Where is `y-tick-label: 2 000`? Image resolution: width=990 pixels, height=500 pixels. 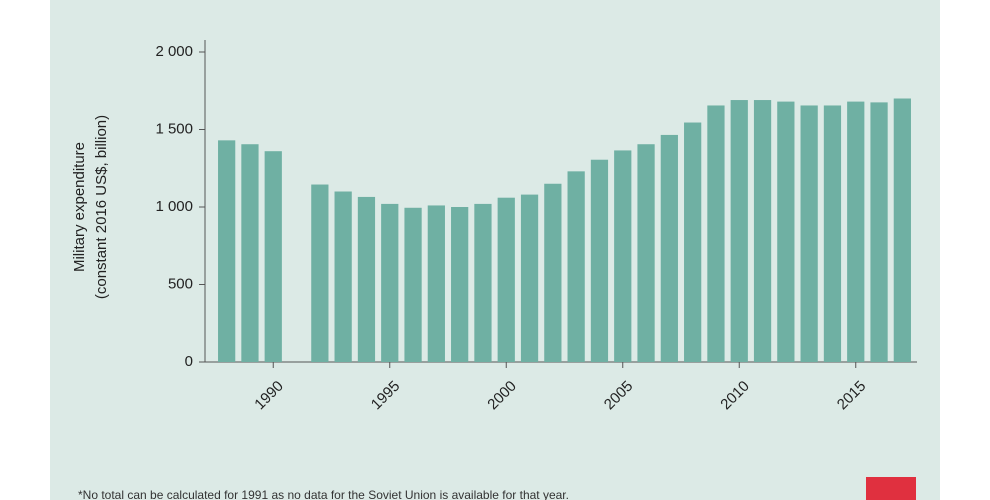 y-tick-label: 2 000 is located at coordinates (174, 51).